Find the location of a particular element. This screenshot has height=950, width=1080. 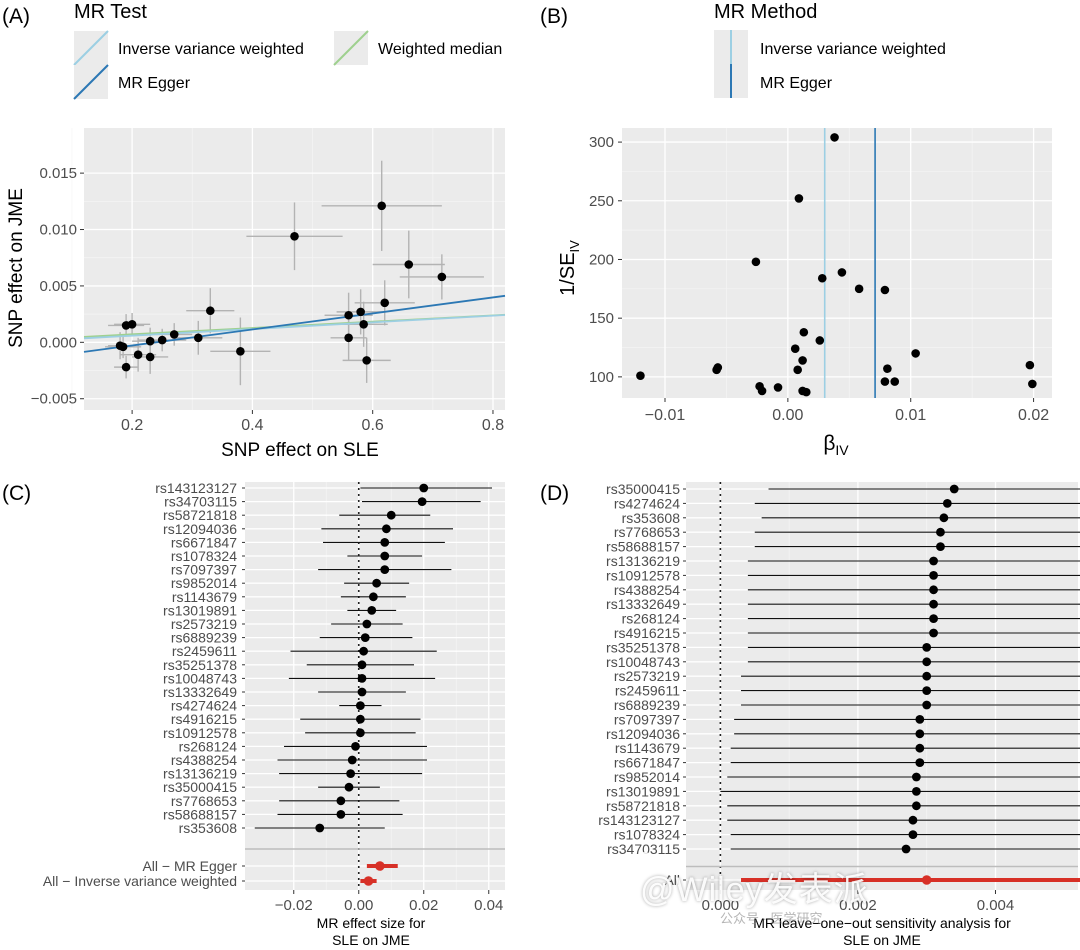

snp-label: rs6671847 is located at coordinates (647, 763).